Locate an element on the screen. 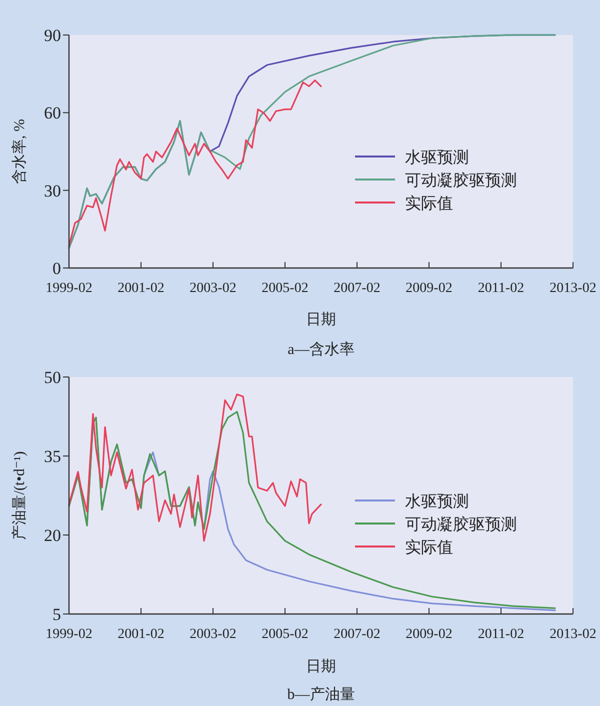 The width and height of the screenshot is (600, 706). text: a—含水率 is located at coordinates (321, 349).